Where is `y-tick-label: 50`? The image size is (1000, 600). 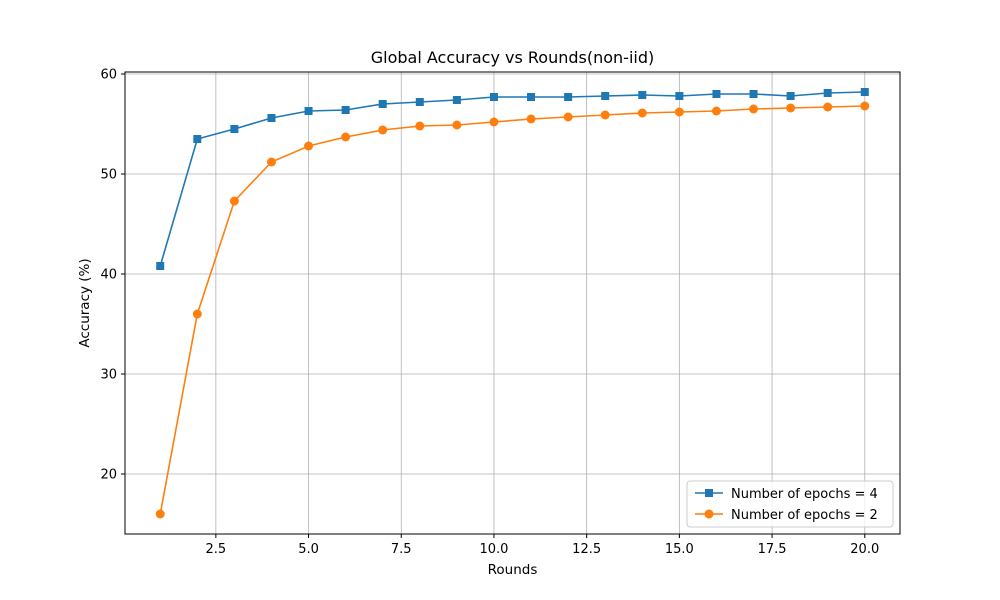 y-tick-label: 50 is located at coordinates (108, 175).